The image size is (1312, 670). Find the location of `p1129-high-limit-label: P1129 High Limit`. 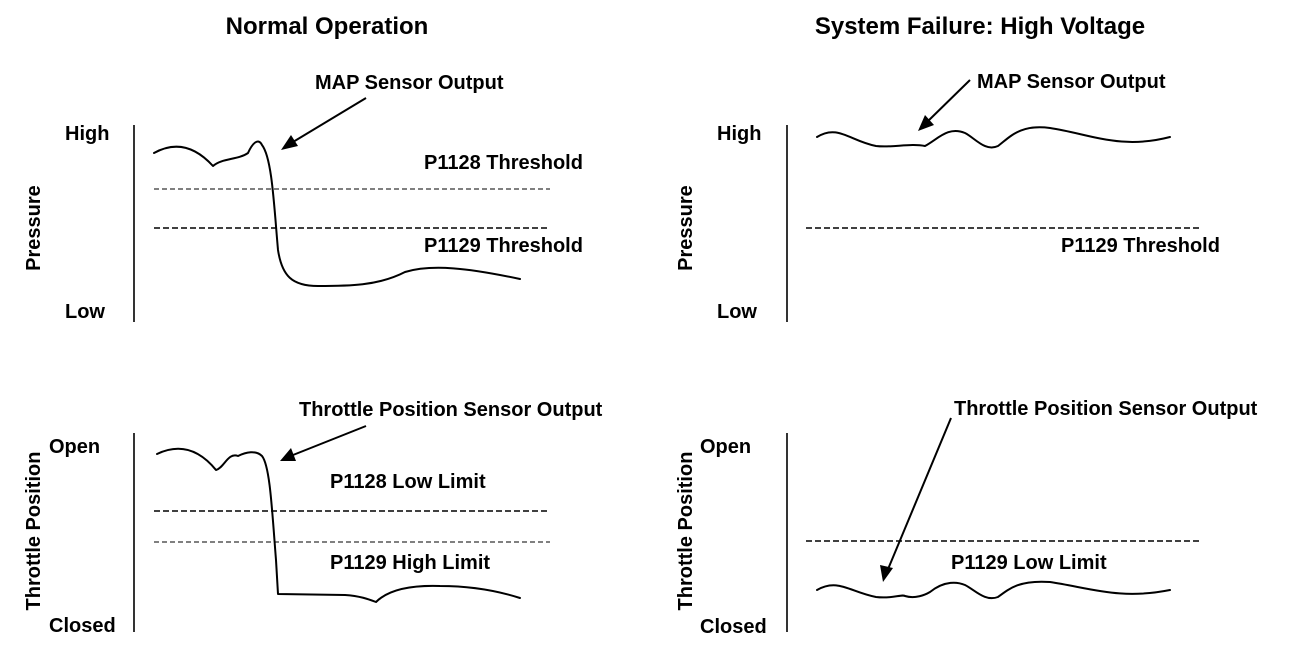

p1129-high-limit-label: P1129 High Limit is located at coordinates (410, 563).